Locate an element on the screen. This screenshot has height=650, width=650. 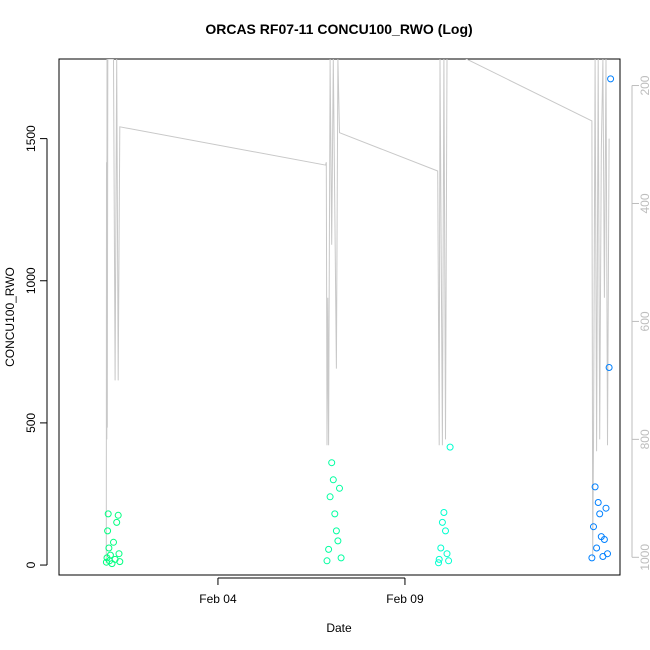
x-tick-label: Feb 04 is located at coordinates (218, 599).